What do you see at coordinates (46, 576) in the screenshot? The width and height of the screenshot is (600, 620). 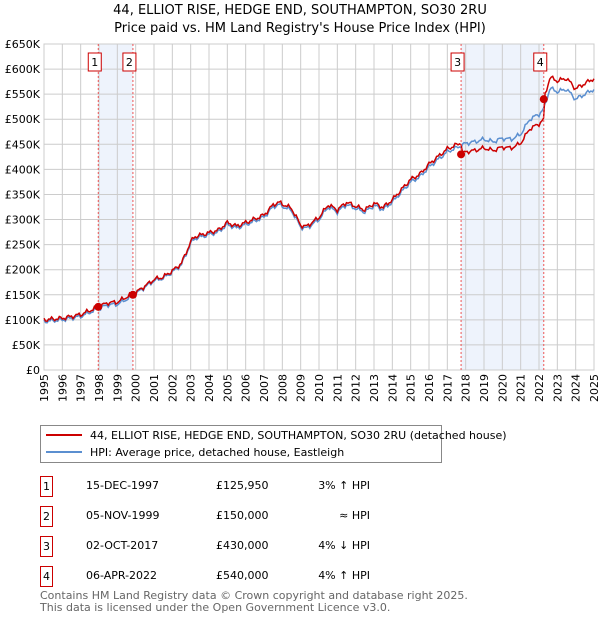 I see `sale-marker-label: 4` at bounding box center [46, 576].